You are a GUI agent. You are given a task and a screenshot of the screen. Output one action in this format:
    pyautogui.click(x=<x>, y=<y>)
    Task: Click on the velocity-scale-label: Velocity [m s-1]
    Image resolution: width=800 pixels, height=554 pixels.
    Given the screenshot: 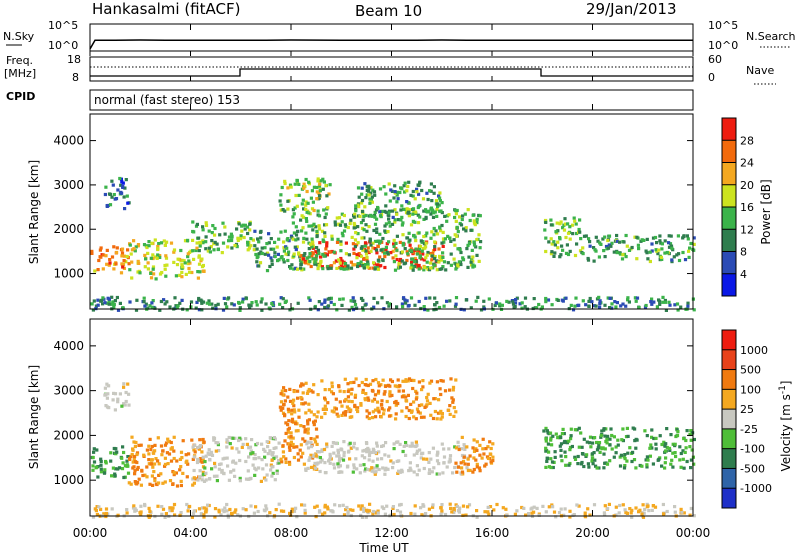 What is the action you would take?
    pyautogui.click(x=785, y=426)
    